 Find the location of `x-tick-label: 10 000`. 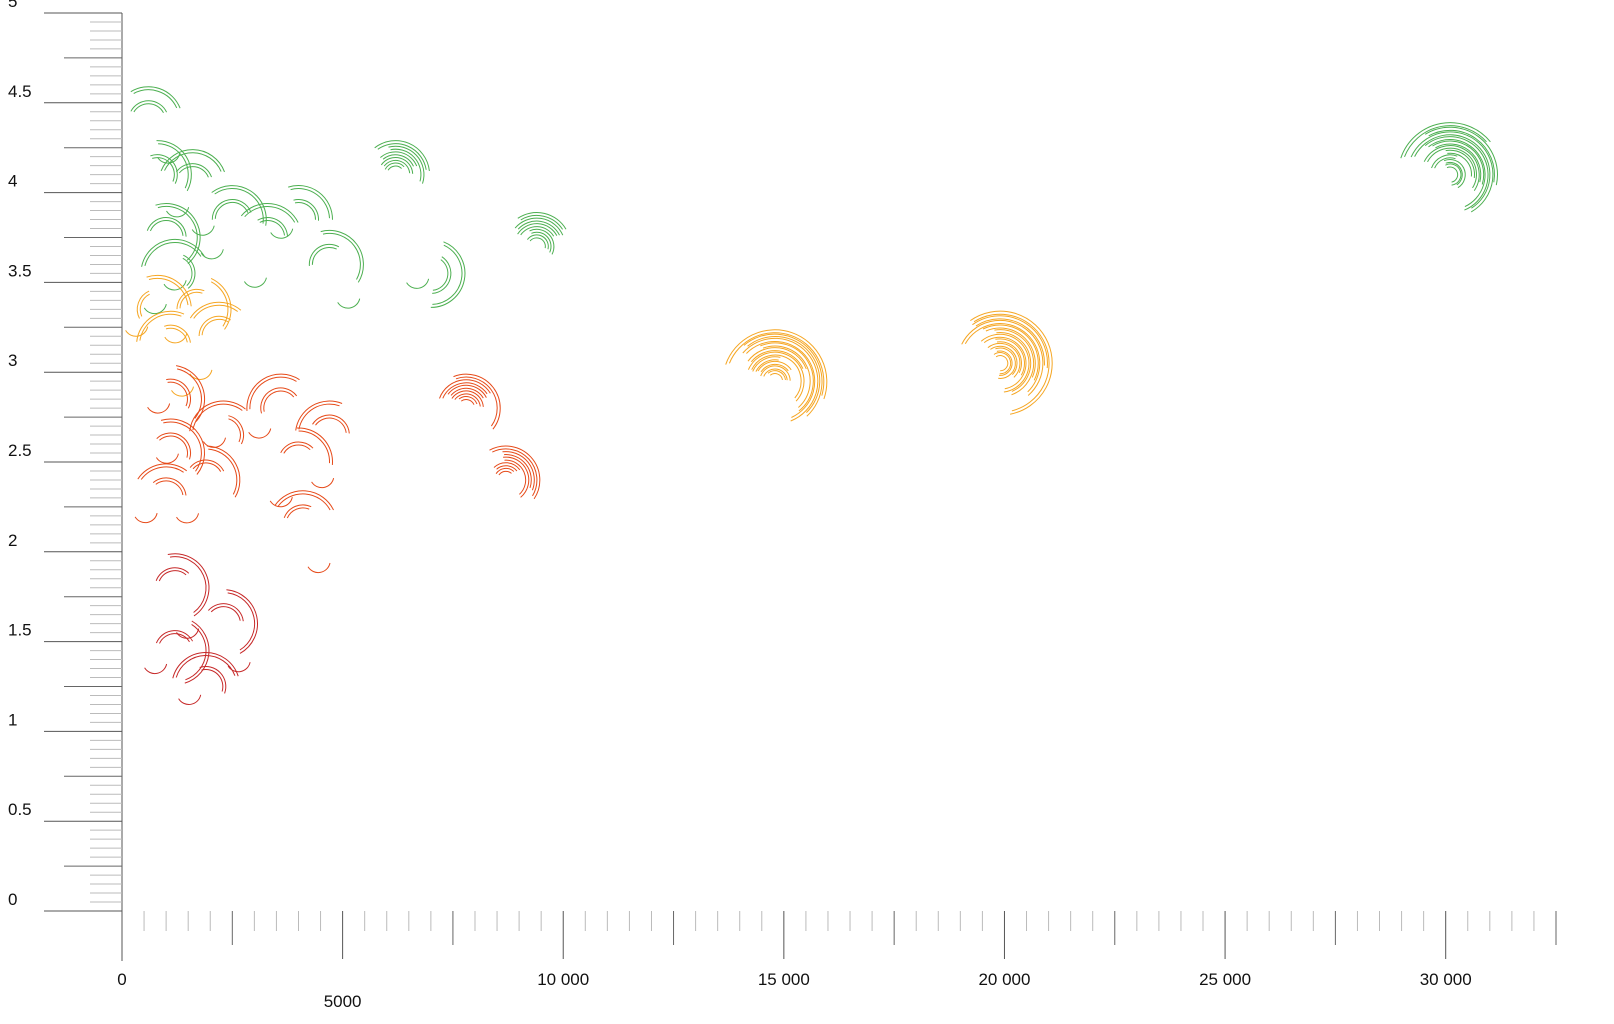

x-tick-label: 10 000 is located at coordinates (563, 979).